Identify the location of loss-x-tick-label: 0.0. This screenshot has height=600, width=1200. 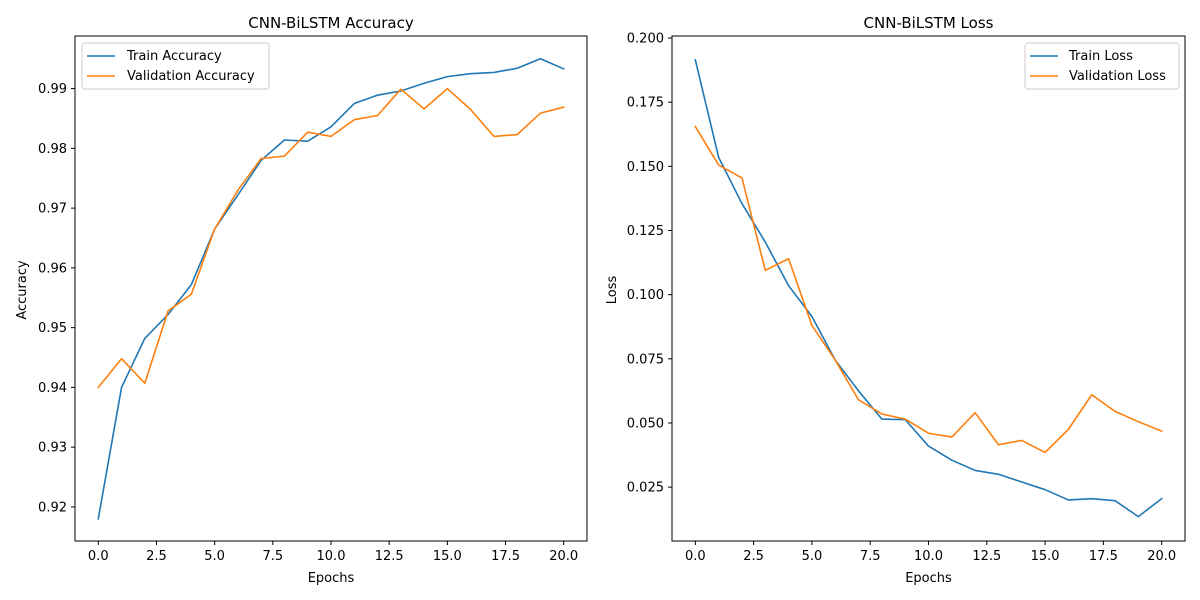
(695, 556).